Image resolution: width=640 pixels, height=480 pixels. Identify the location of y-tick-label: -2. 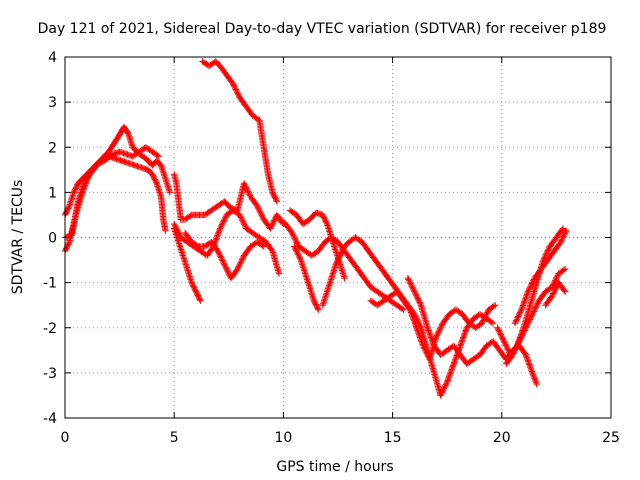
(50, 329).